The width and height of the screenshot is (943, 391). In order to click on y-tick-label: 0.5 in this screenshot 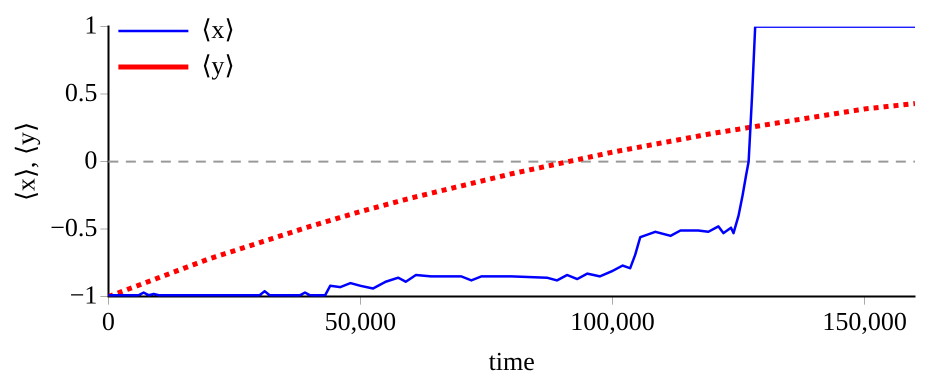, I will do `click(81, 92)`.